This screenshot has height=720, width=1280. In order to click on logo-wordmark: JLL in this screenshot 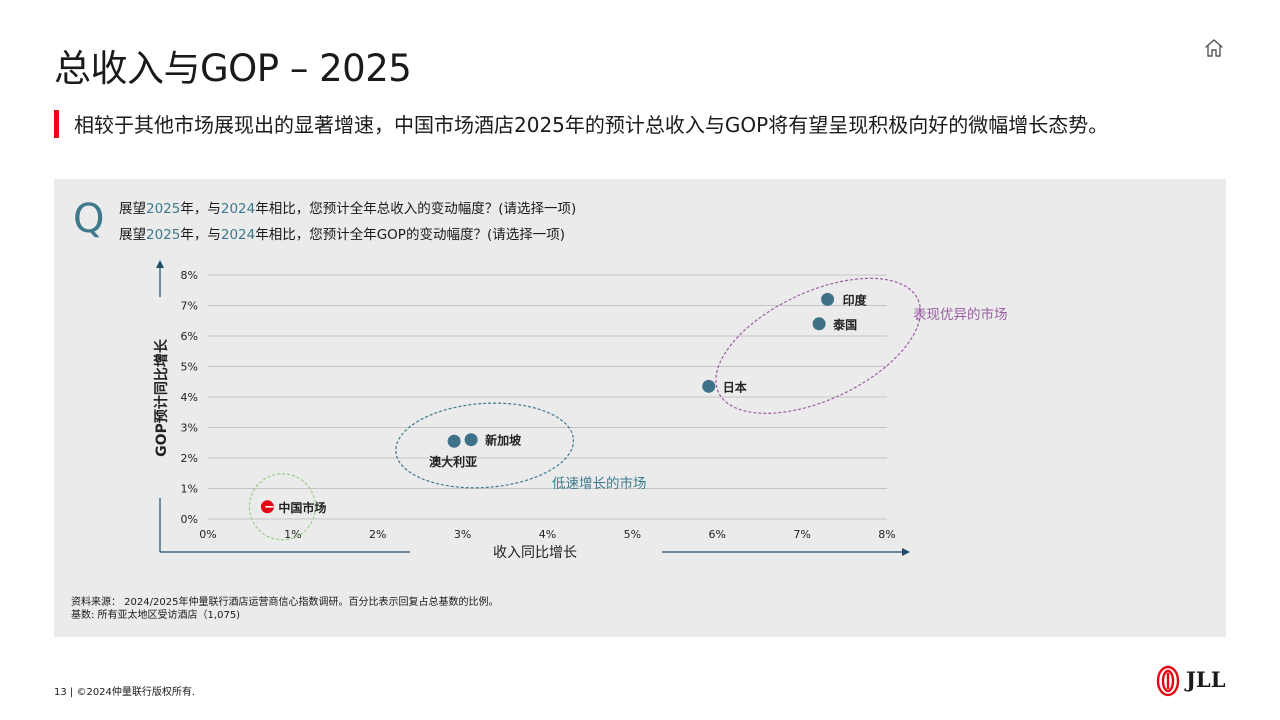, I will do `click(1206, 679)`.